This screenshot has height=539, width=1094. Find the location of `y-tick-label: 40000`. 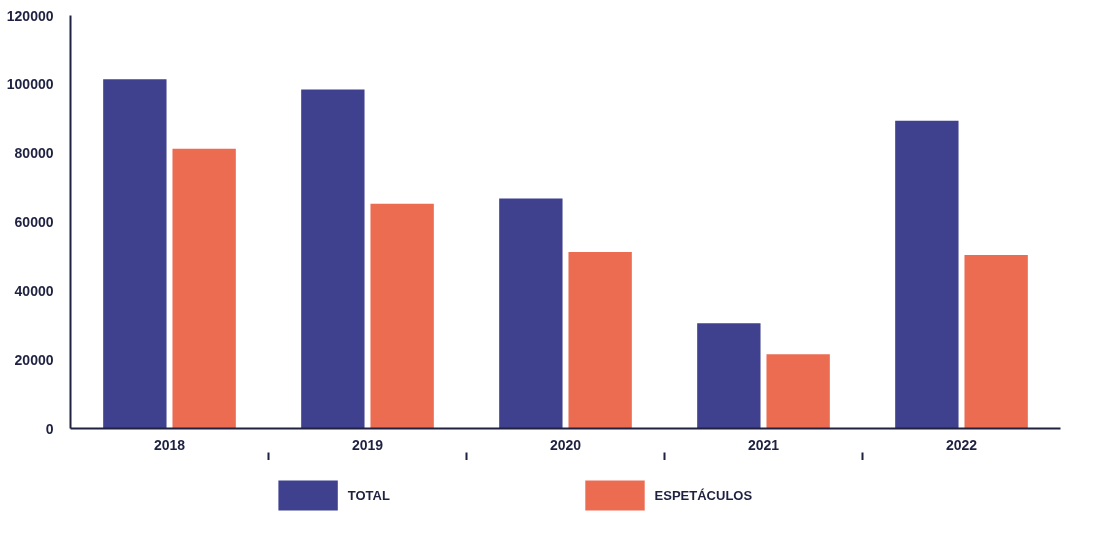

y-tick-label: 40000 is located at coordinates (34, 290).